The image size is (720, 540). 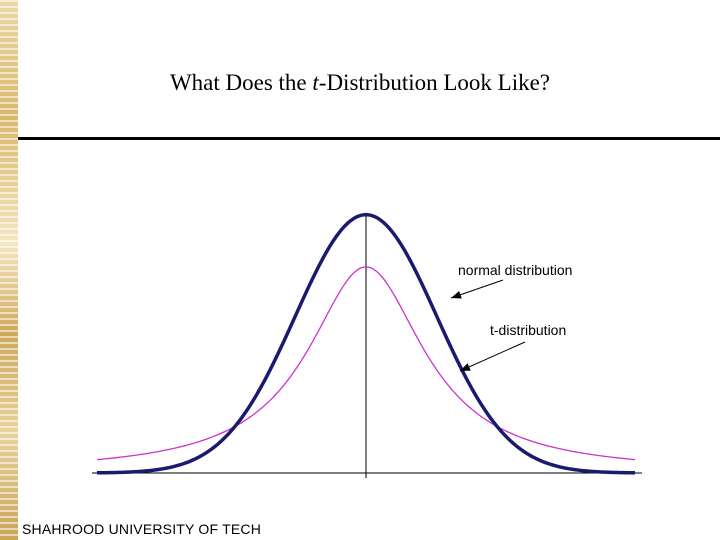 What do you see at coordinates (9, 270) in the screenshot?
I see `decorative-side-strip` at bounding box center [9, 270].